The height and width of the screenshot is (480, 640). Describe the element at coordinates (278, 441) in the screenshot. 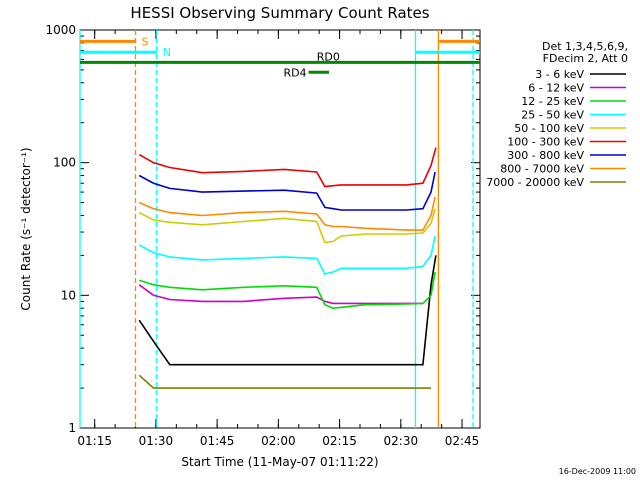

I see `x-tick-label: 02:00` at that location.